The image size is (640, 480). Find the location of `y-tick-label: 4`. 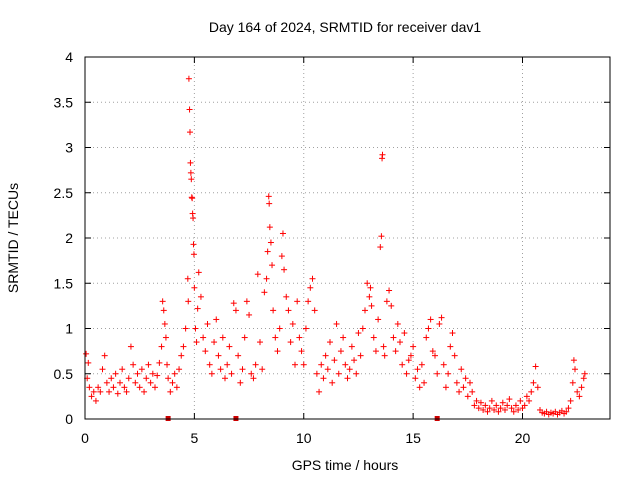

y-tick-label: 4 is located at coordinates (69, 57).